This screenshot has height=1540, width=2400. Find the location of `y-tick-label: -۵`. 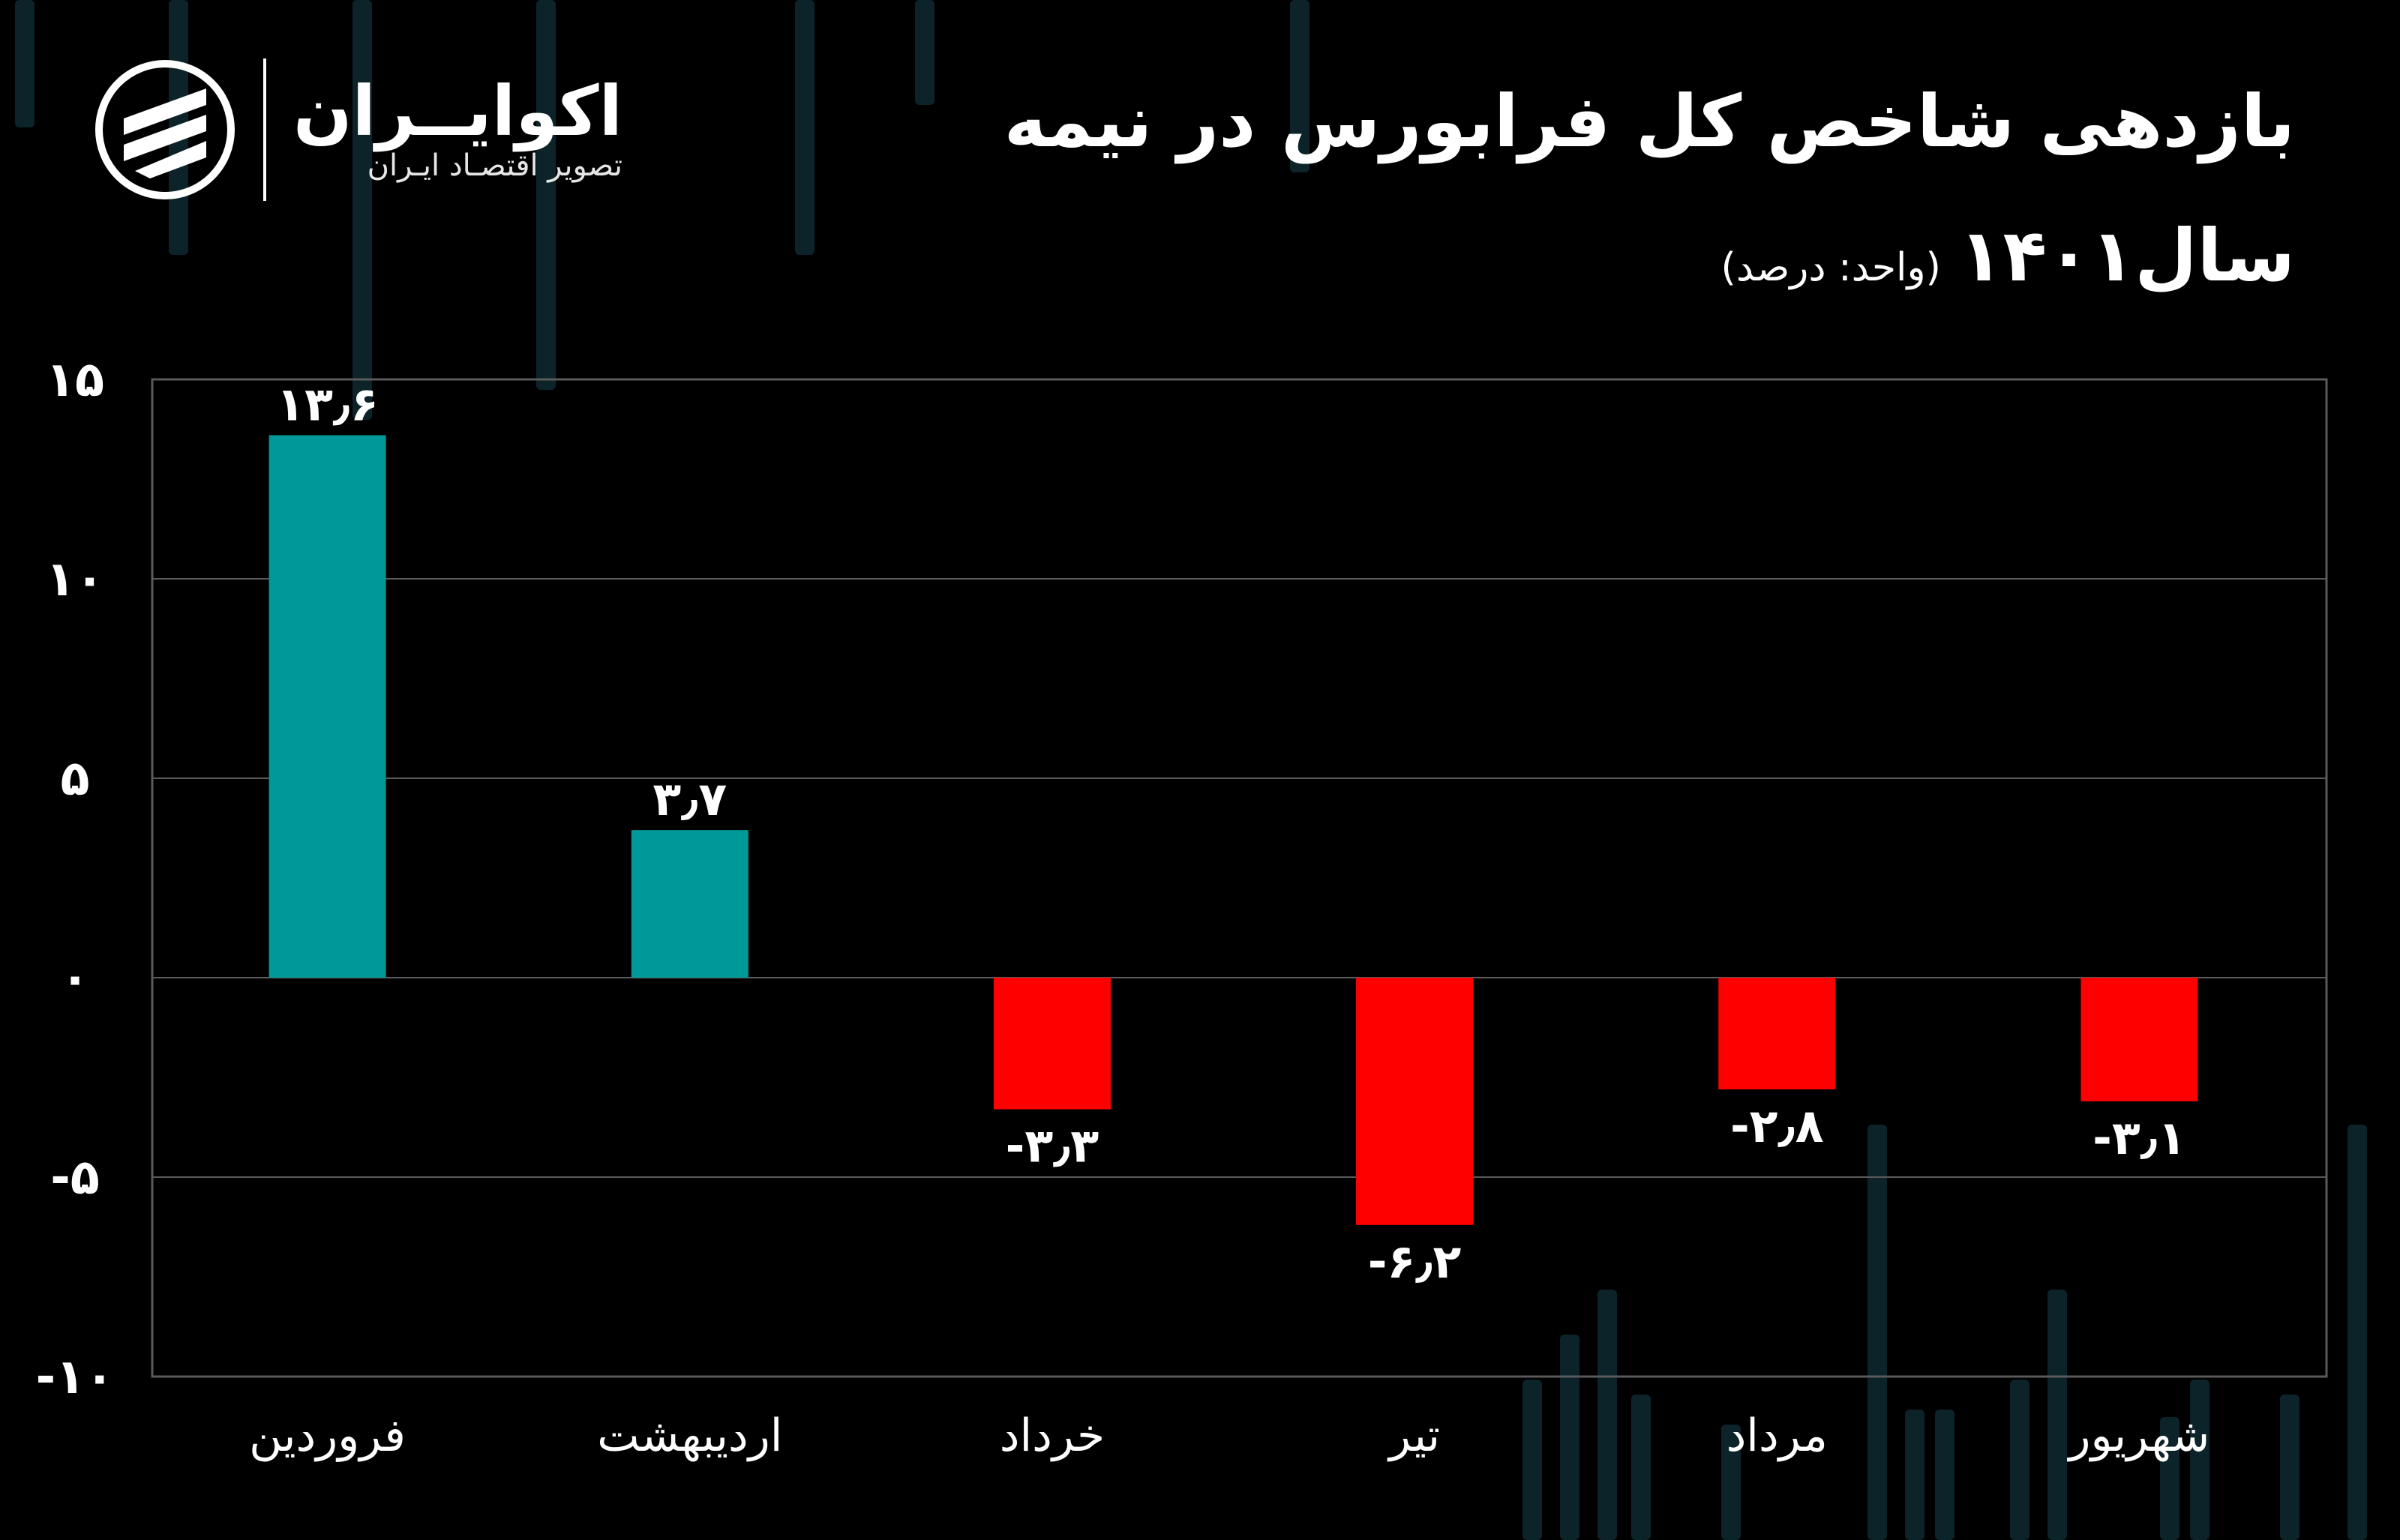

y-tick-label: -۵ is located at coordinates (75, 1178).